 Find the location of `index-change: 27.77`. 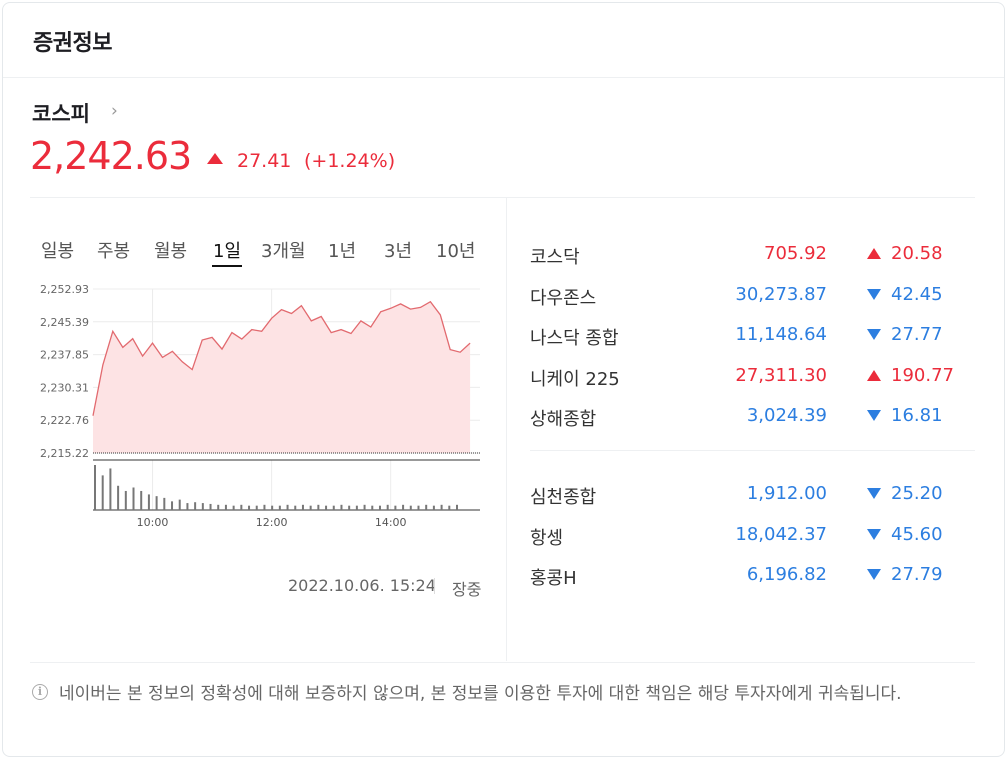

index-change: 27.77 is located at coordinates (917, 334).